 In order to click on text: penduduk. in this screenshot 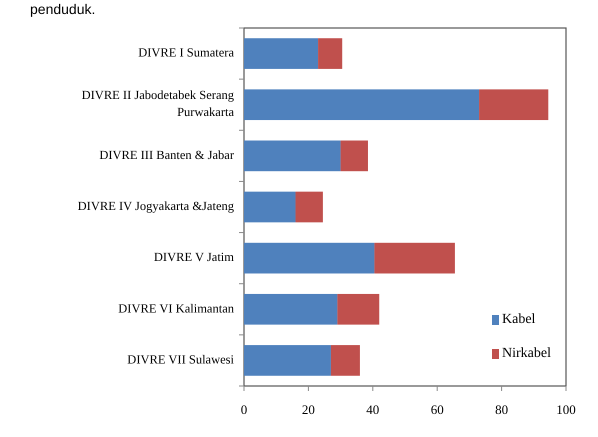, I will do `click(63, 9)`.